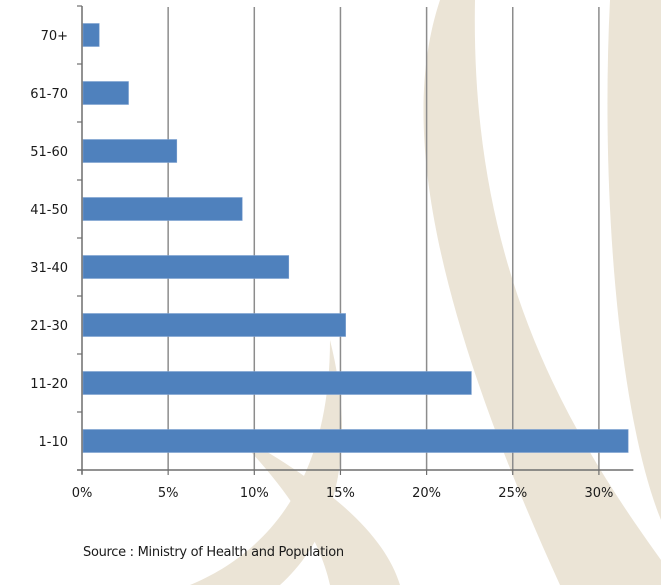 This screenshot has width=661, height=585. Describe the element at coordinates (91, 35) in the screenshot. I see `bar-70+` at that location.